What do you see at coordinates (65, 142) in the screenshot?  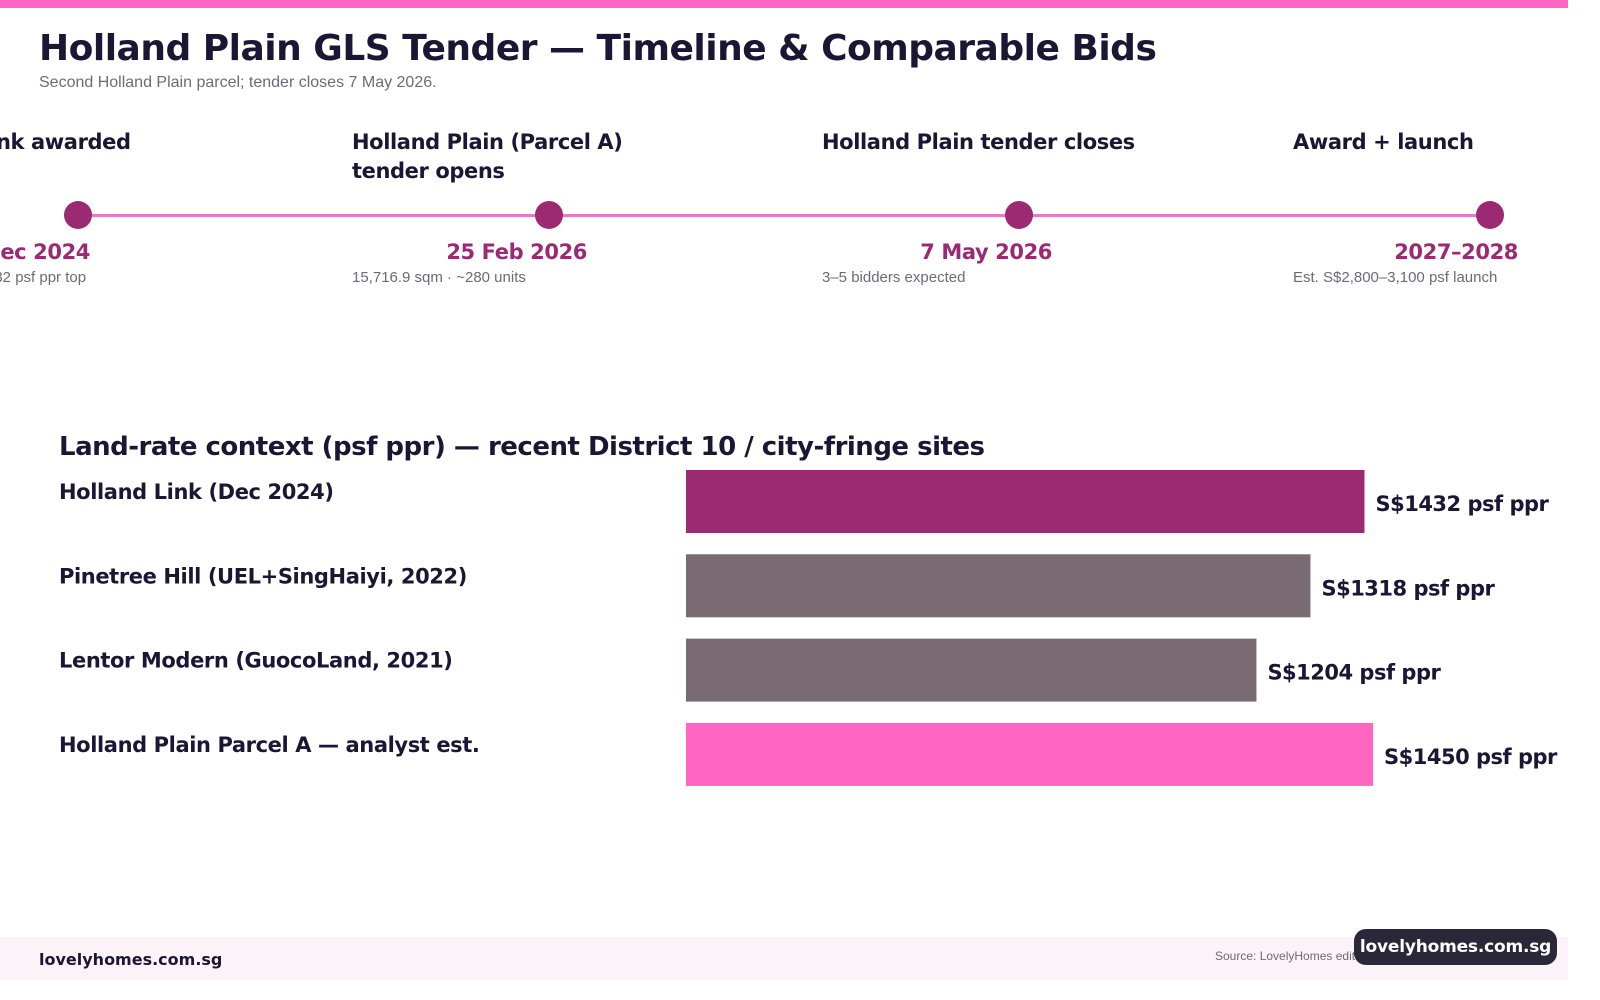 I see `milestone-label: nk awarded` at bounding box center [65, 142].